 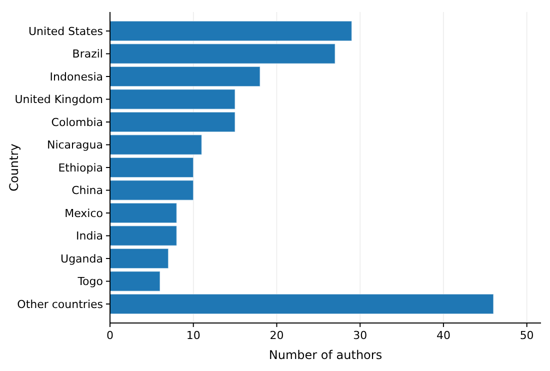 What do you see at coordinates (87, 54) in the screenshot?
I see `y-tick-label: Brazil` at bounding box center [87, 54].